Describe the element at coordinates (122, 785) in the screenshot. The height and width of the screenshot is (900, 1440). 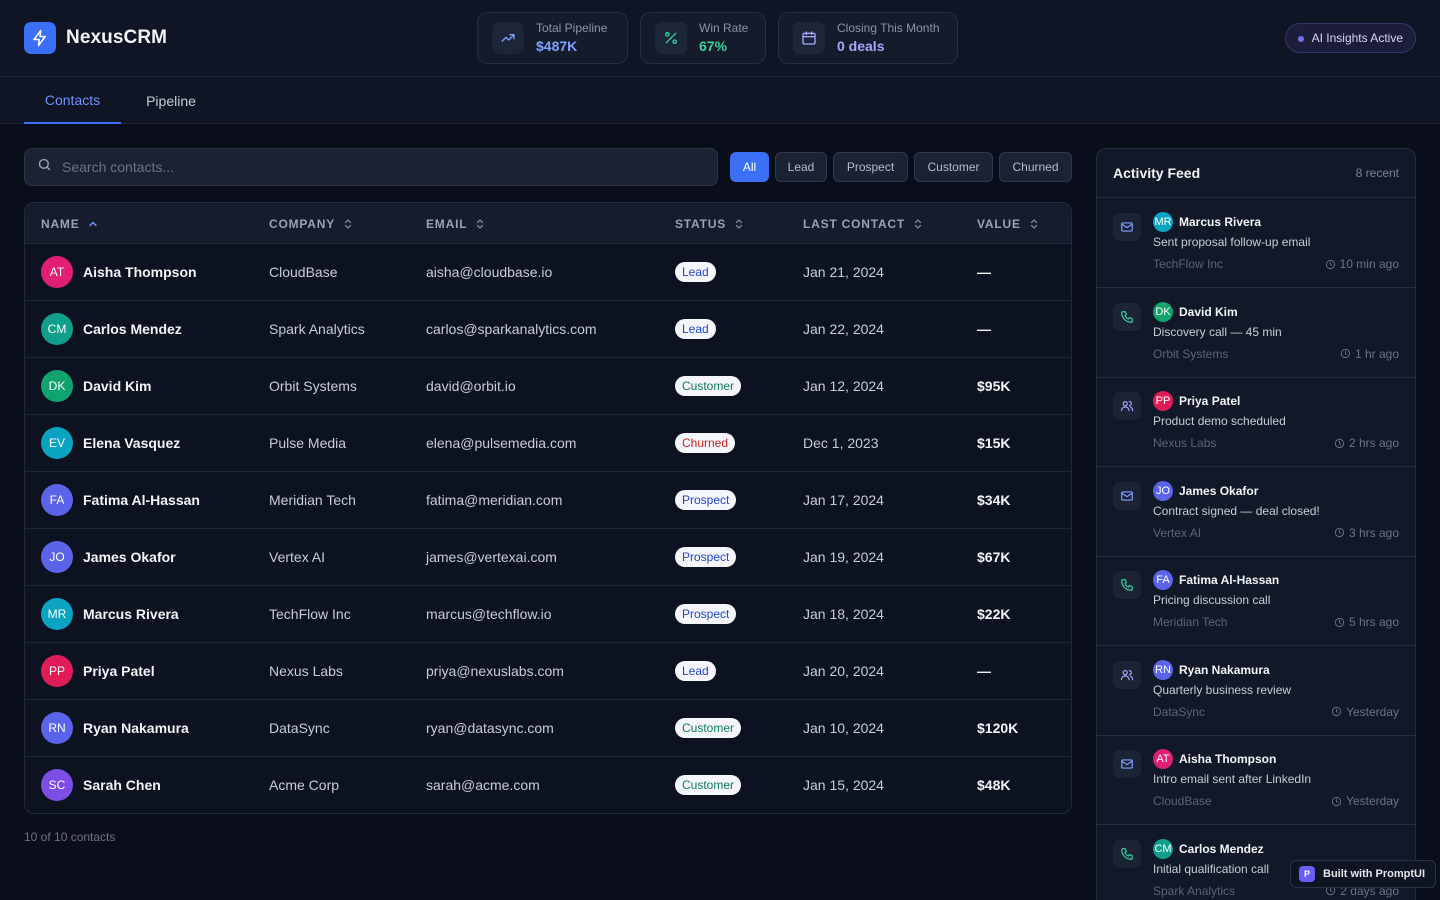
I see `contact-name: Sarah Chen` at that location.